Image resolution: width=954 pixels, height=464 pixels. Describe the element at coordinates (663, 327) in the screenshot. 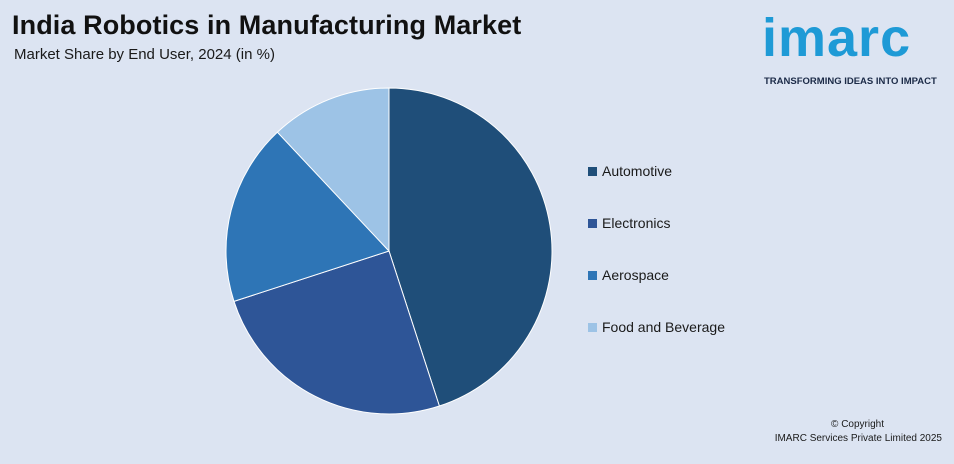

I see `legend-label: Food and Beverage` at that location.